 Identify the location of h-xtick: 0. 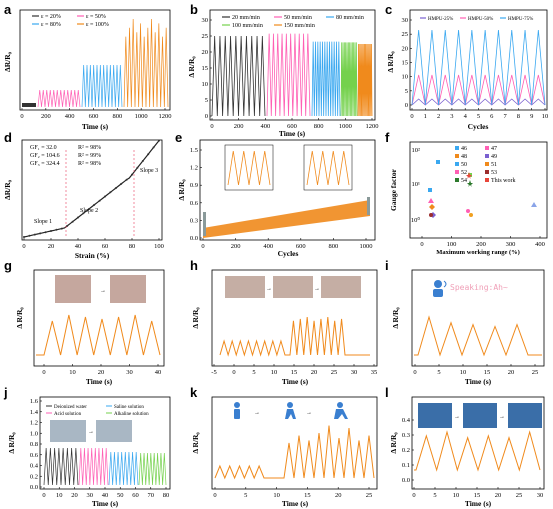
(233, 372).